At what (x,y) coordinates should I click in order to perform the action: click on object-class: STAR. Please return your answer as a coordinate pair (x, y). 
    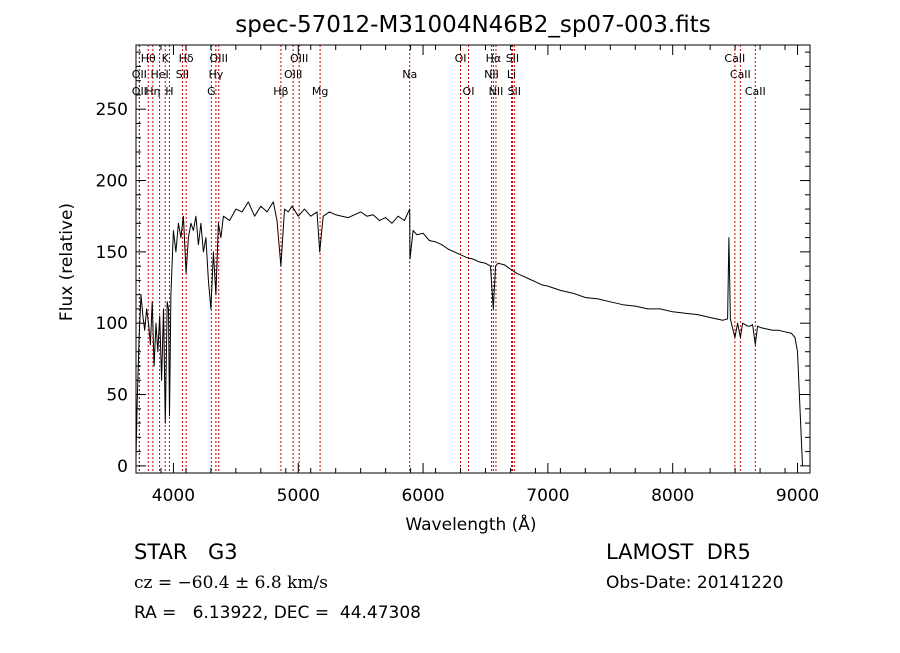
    Looking at the image, I should click on (161, 552).